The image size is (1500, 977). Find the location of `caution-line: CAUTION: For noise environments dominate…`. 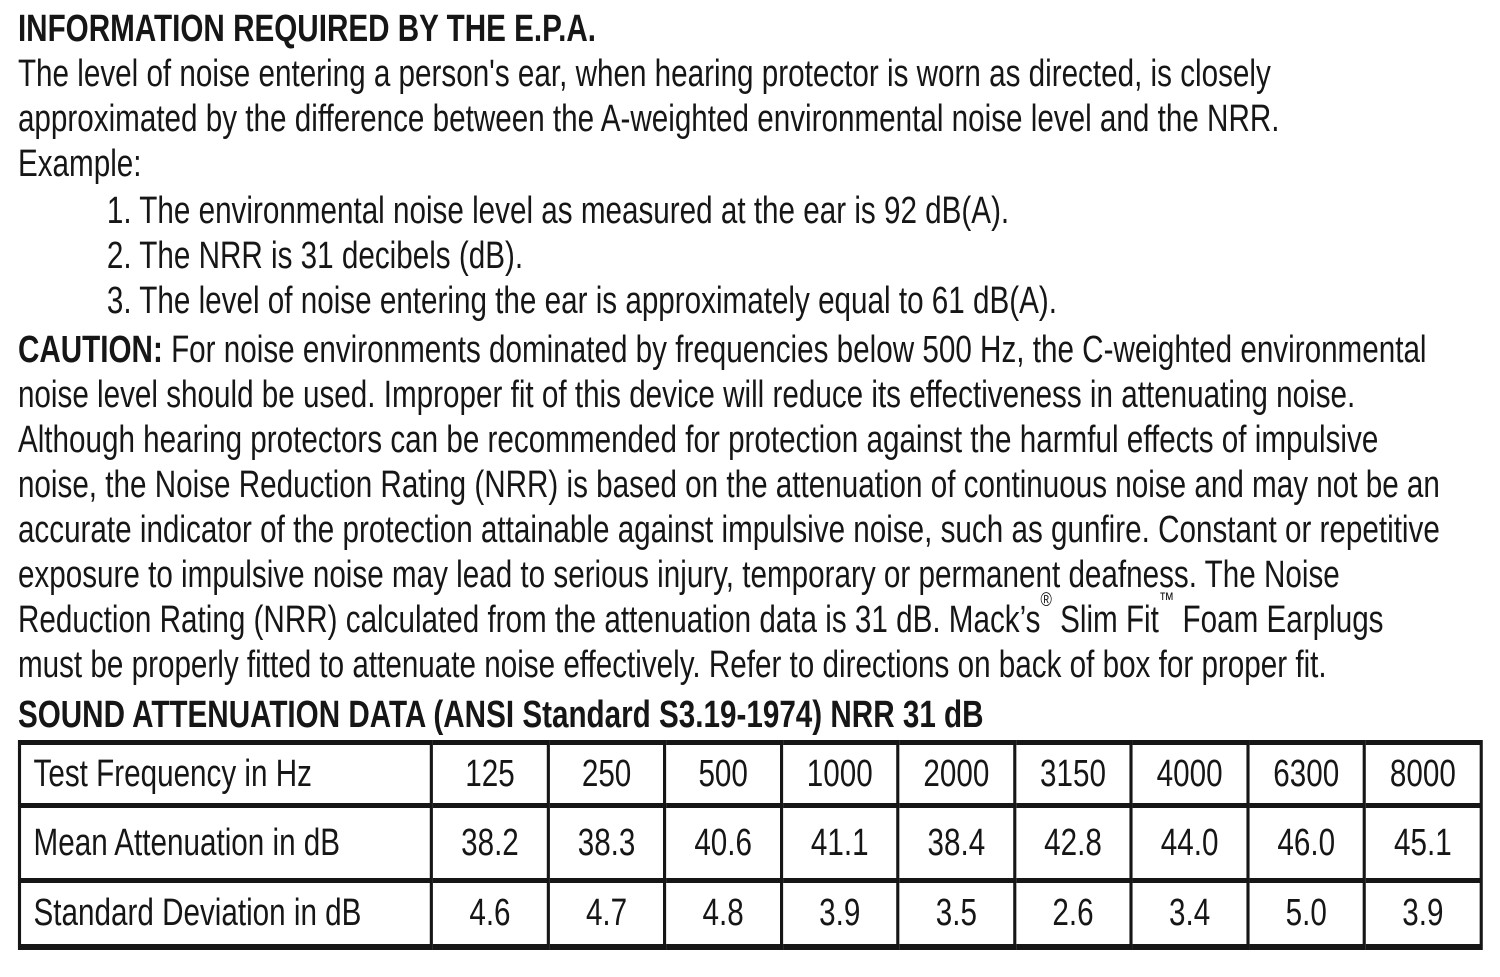

caution-line: CAUTION: For noise environments dominate… is located at coordinates (759, 350).